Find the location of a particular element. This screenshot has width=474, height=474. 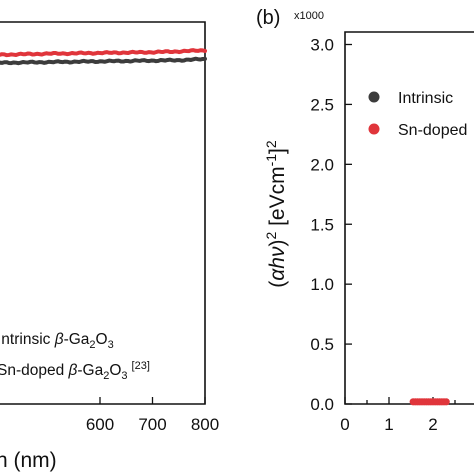

panel-a-legend: Intrinsic β-Ga2O3 Sn-doped β-Ga2O3[23] is located at coordinates (75, 356).